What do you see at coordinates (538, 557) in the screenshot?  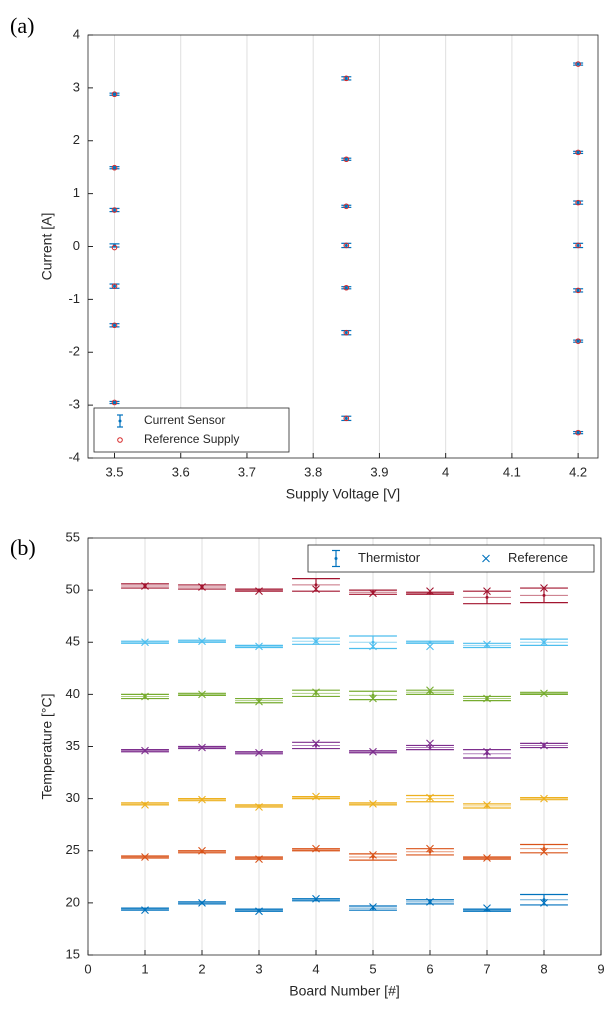 I see `legend-label: Reference` at bounding box center [538, 557].